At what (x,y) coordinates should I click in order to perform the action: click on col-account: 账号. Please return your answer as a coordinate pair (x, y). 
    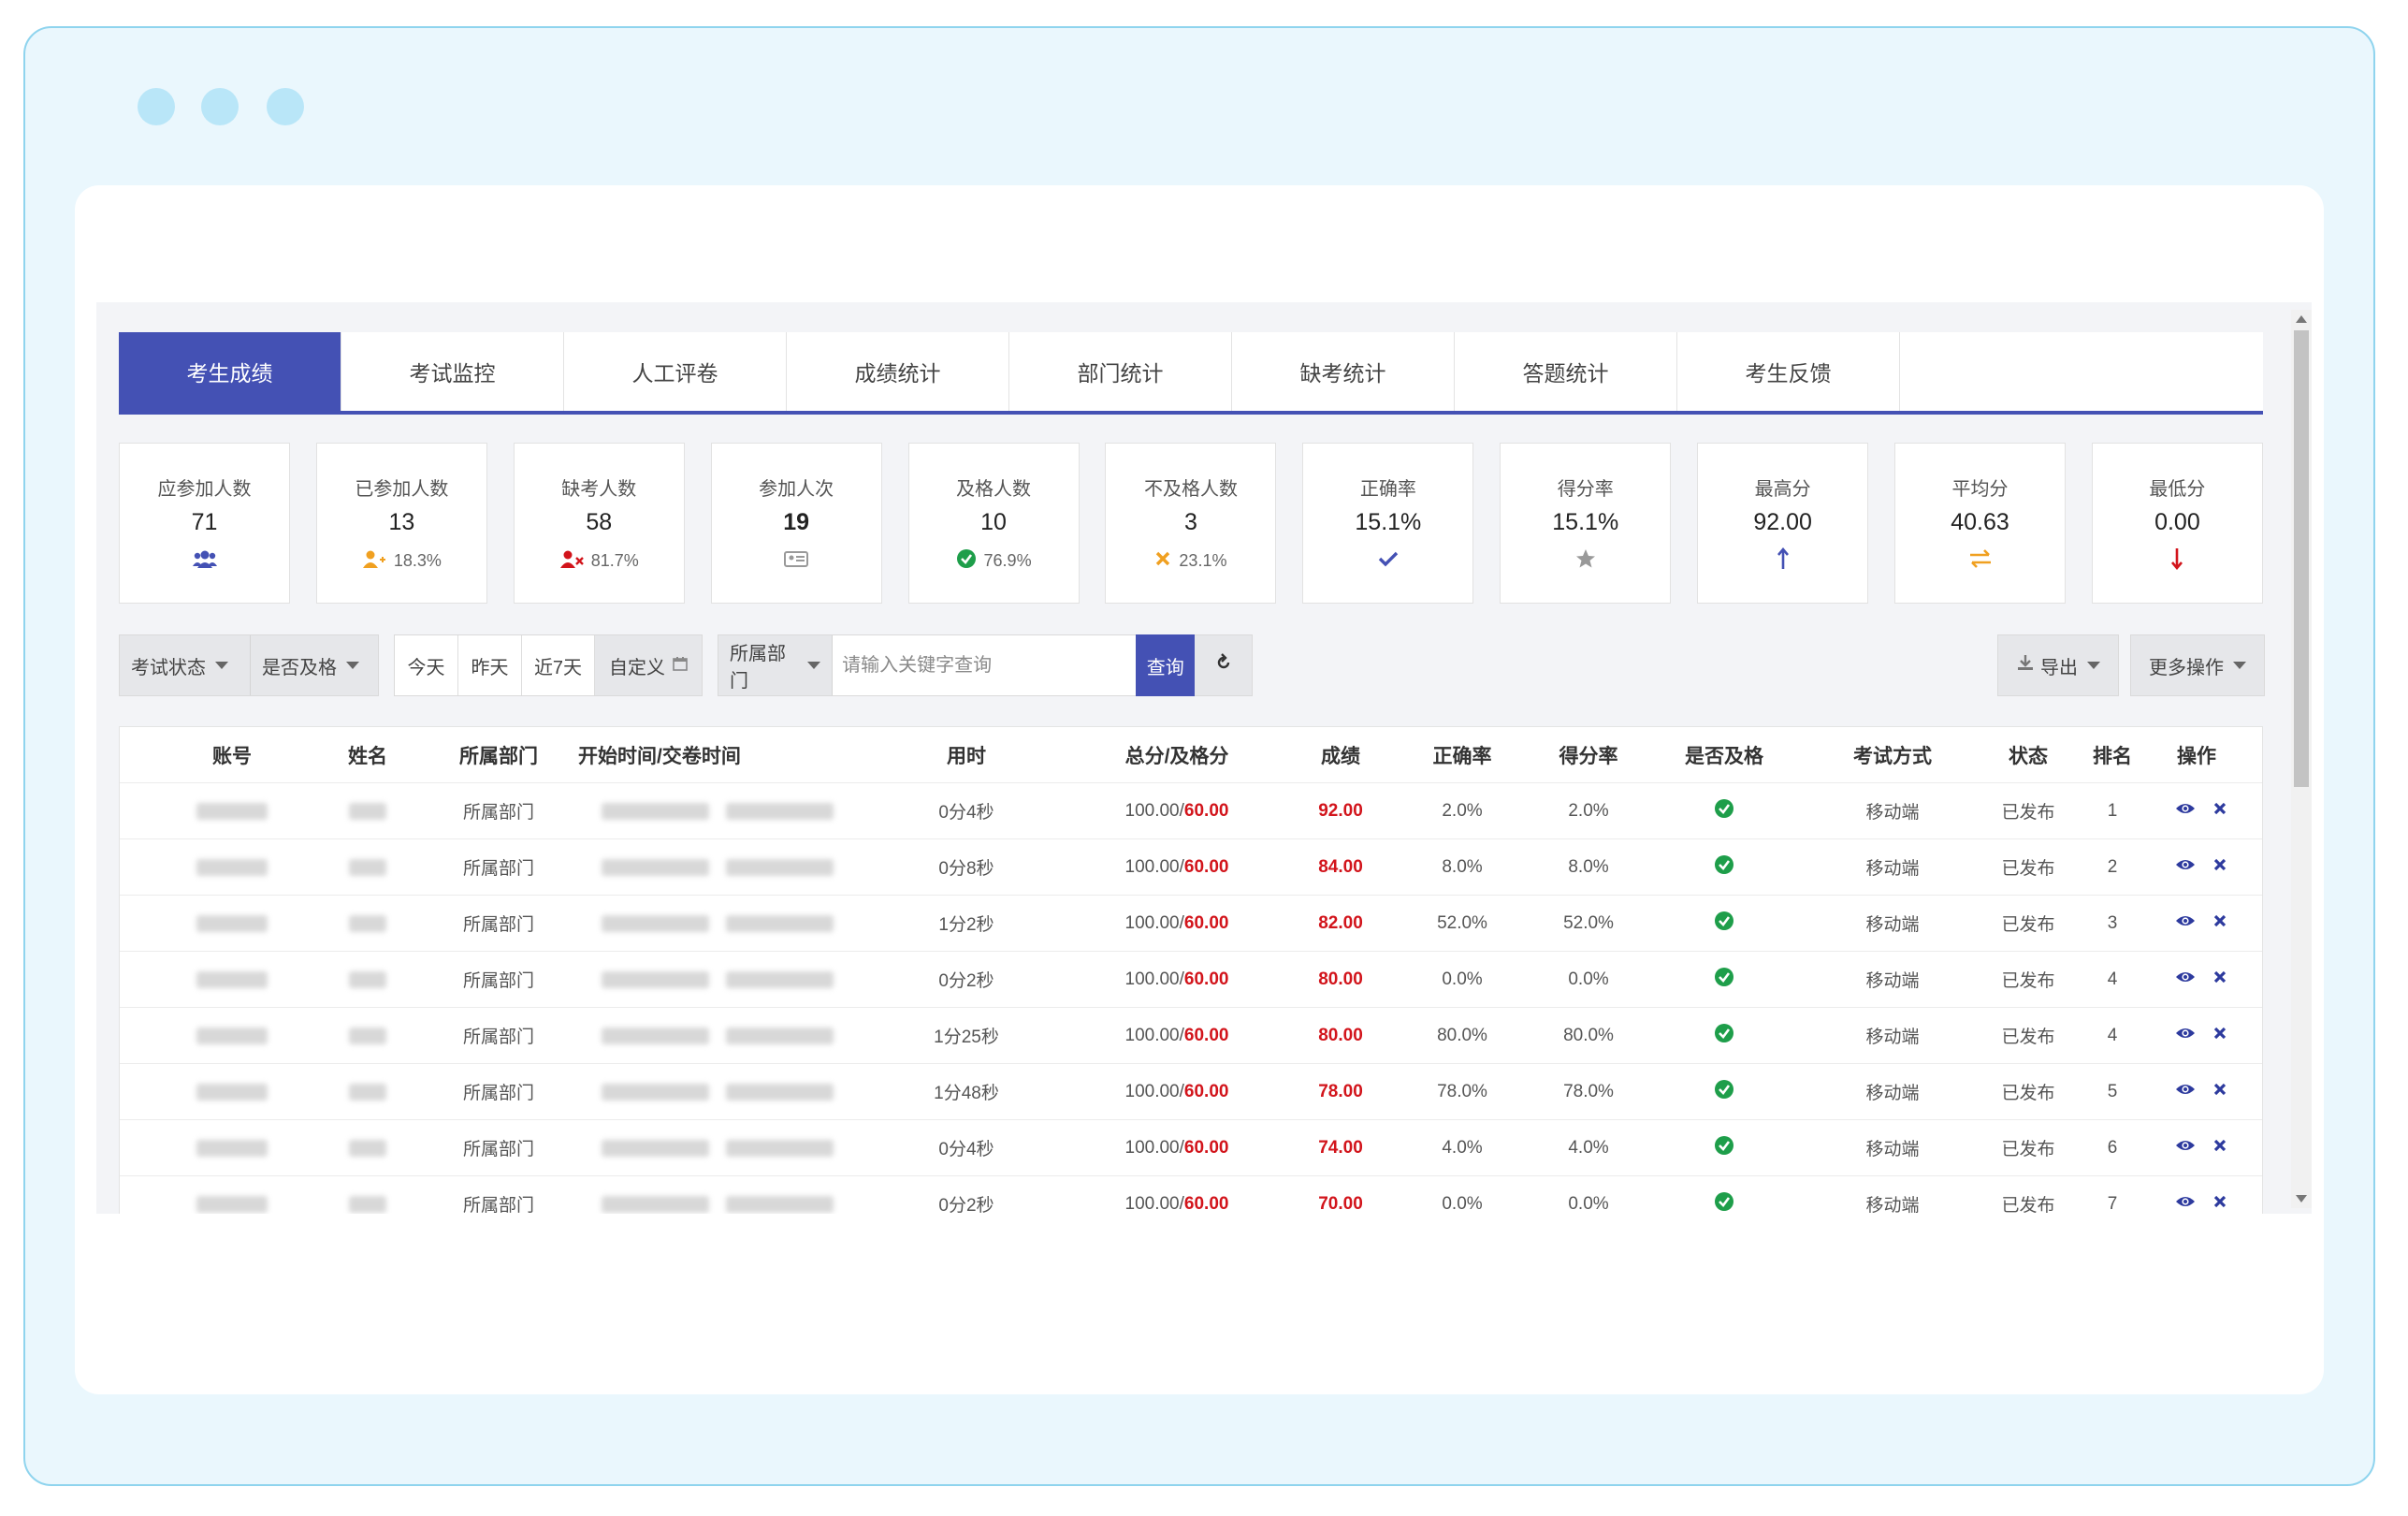
    Looking at the image, I should click on (232, 756).